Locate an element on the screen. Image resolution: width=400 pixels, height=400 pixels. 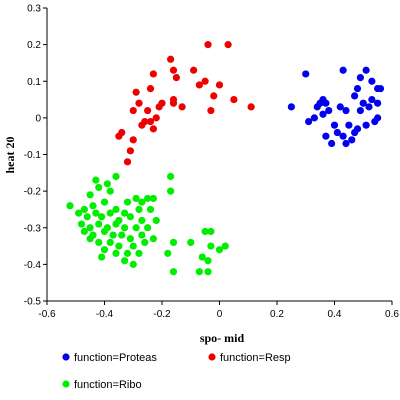
y-tick-label: -0.2 is located at coordinates (33, 192).